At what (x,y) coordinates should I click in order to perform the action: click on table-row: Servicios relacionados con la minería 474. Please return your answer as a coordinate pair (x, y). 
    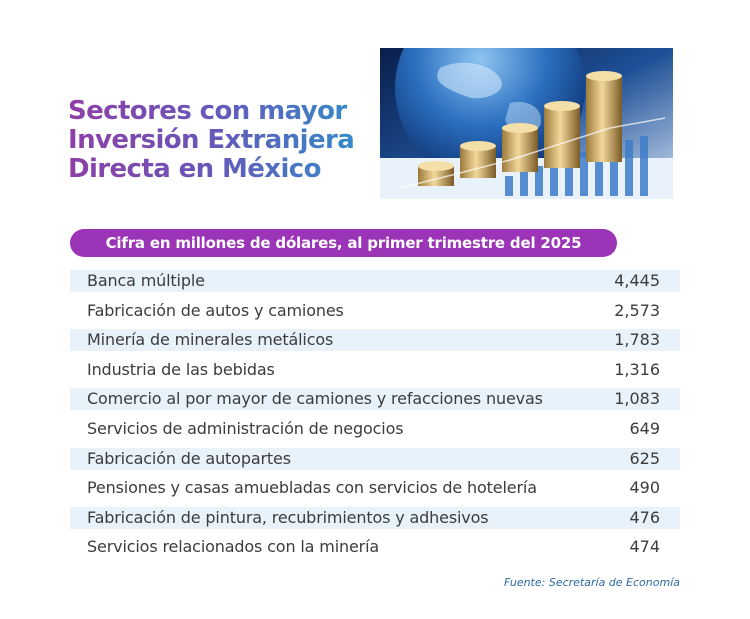
    Looking at the image, I should click on (375, 547).